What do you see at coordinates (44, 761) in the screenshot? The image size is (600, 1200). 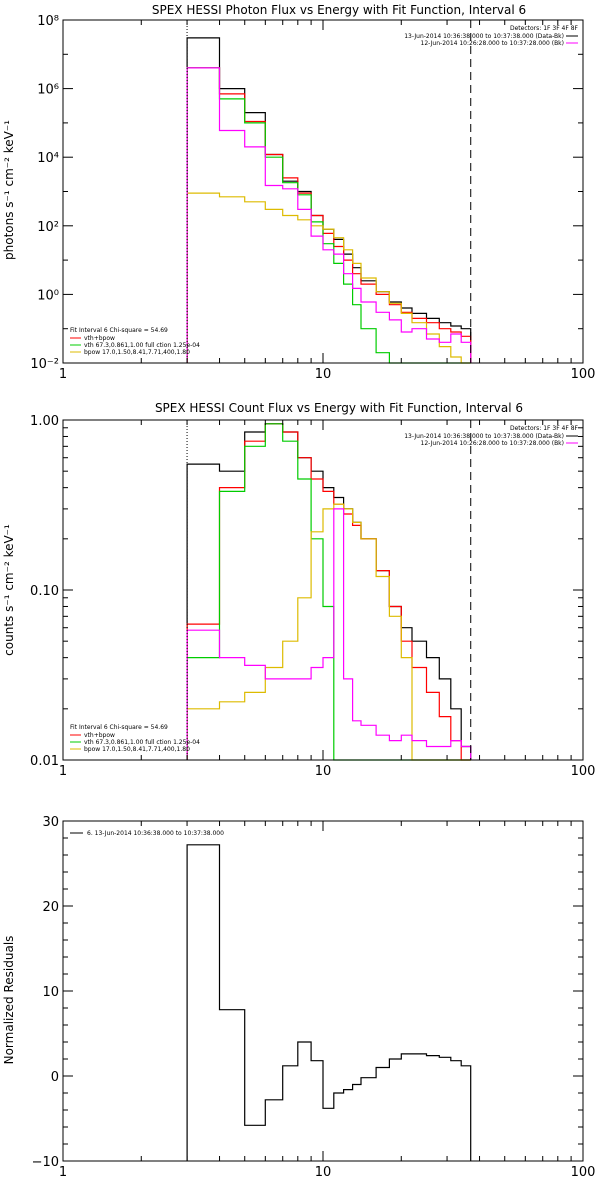 I see `y-tick-label: 0.01` at bounding box center [44, 761].